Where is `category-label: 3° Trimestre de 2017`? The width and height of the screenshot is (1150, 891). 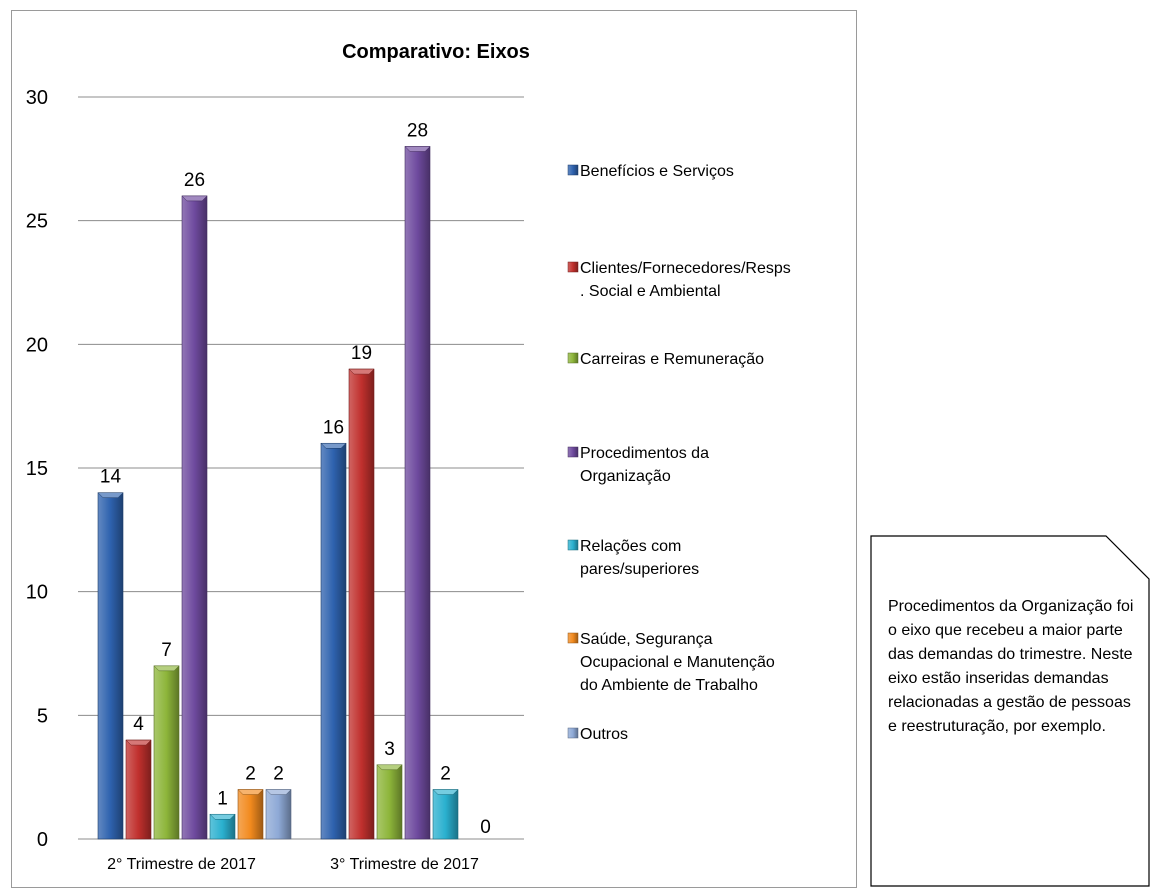
category-label: 3° Trimestre de 2017 is located at coordinates (404, 864).